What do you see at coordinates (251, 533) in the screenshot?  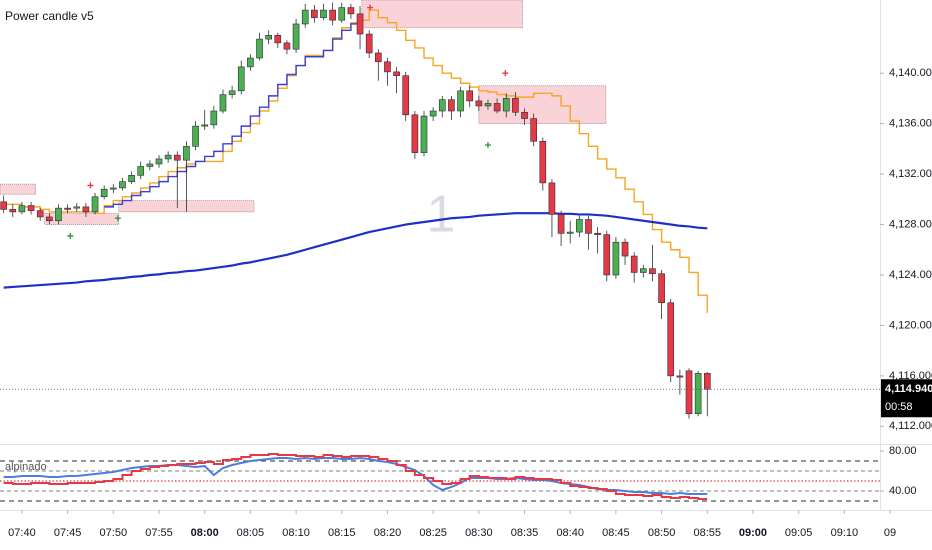 I see `x-tick-label: 08:05` at bounding box center [251, 533].